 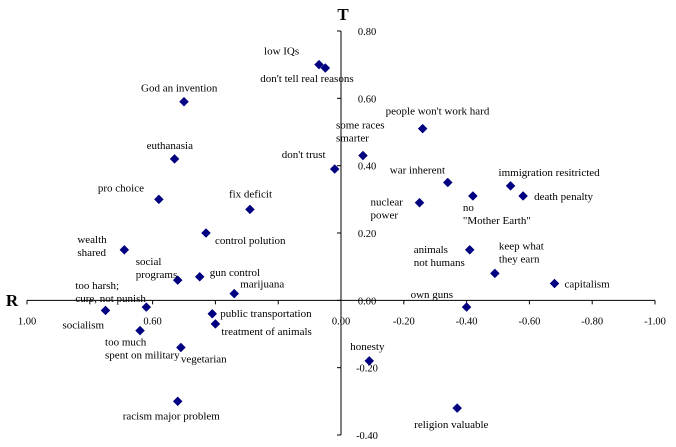 I want to click on data-point-label: keep what they earn, so click(x=521, y=252).